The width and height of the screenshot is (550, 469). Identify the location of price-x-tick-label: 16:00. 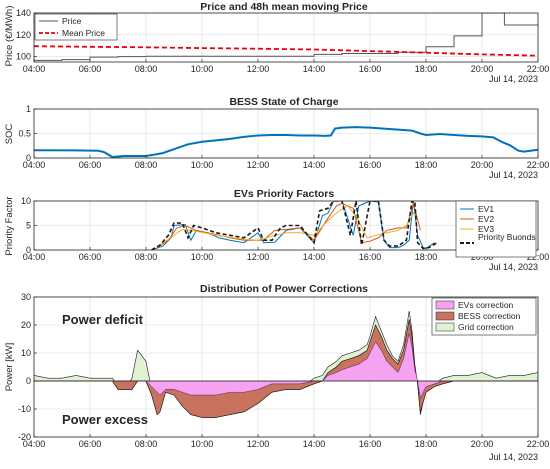
(370, 69).